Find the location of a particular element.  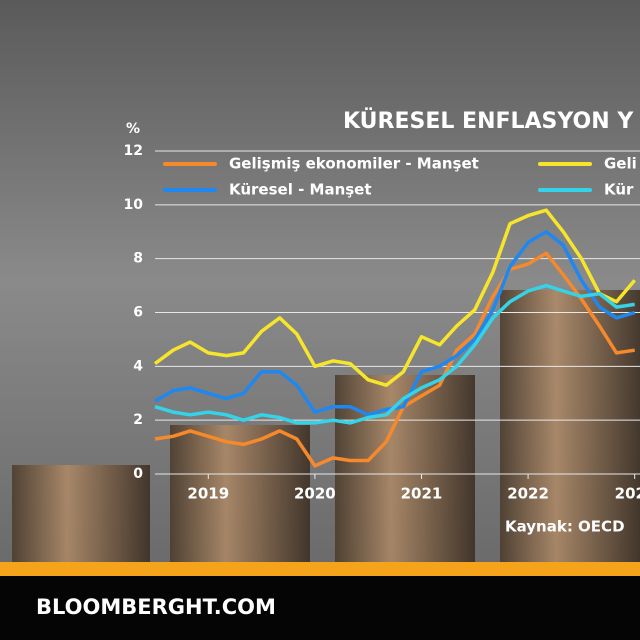

y-tick-label: 12 is located at coordinates (133, 151).